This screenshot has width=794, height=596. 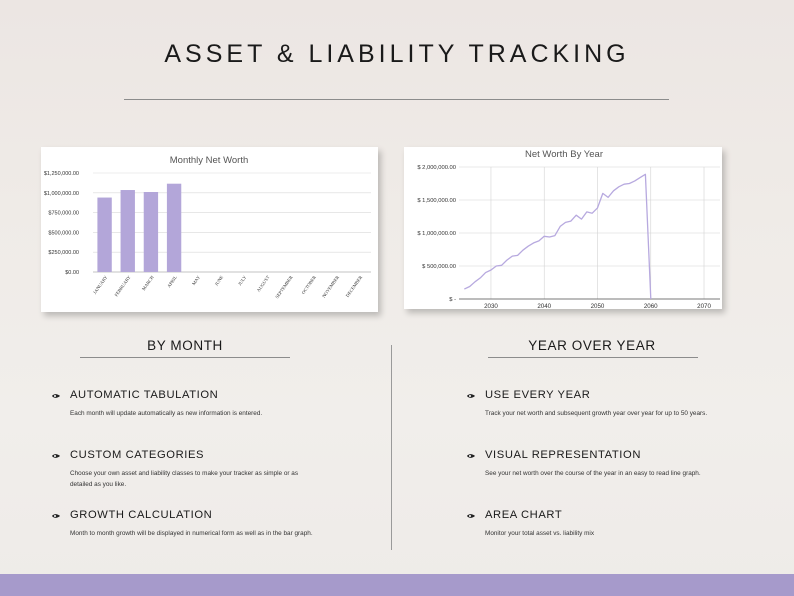 What do you see at coordinates (61, 194) in the screenshot?
I see `y-tick-label: $1,000,000.00` at bounding box center [61, 194].